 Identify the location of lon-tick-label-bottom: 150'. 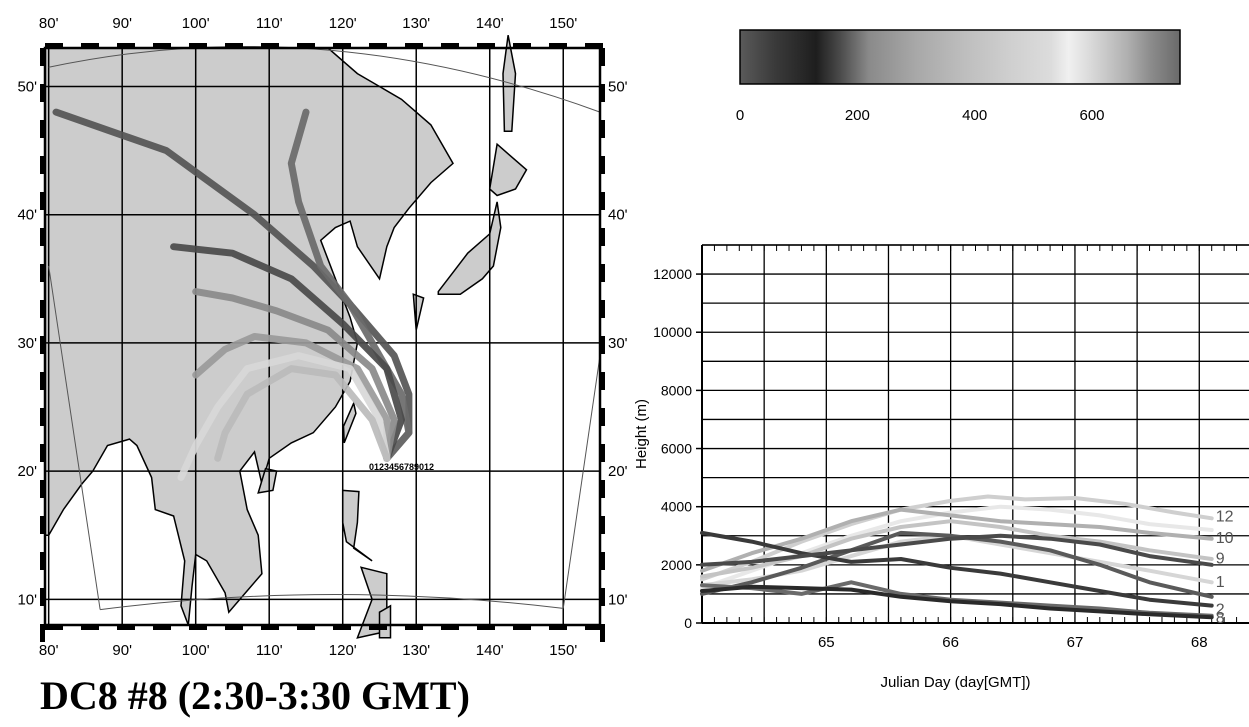
(563, 650).